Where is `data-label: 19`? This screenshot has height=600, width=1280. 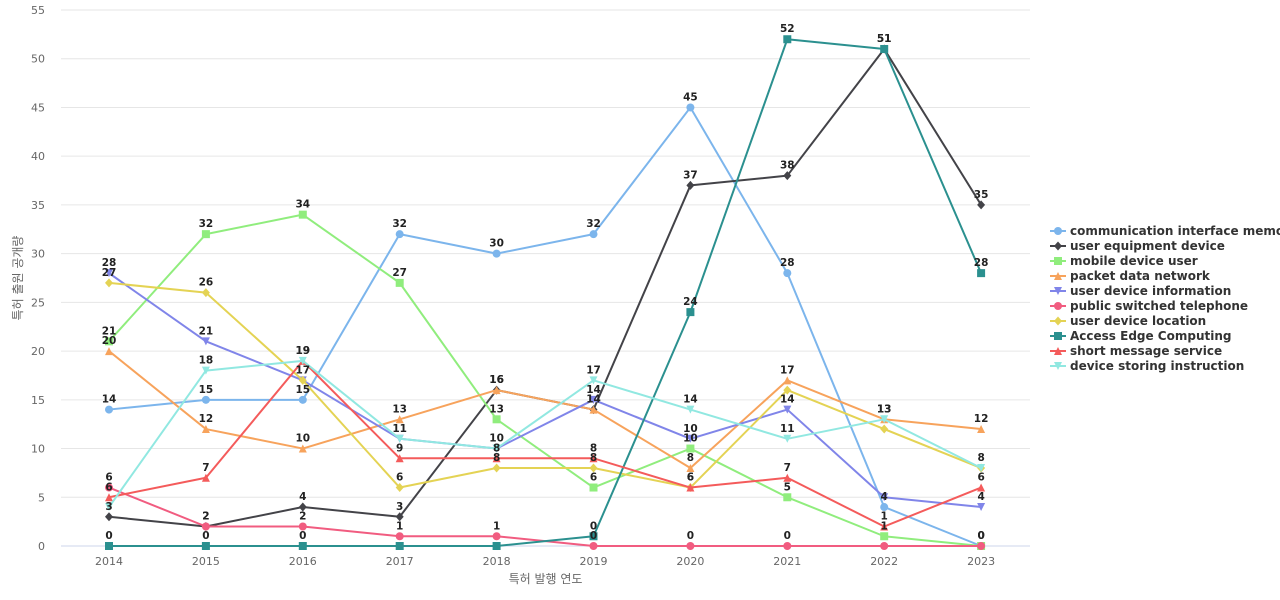
data-label: 19 is located at coordinates (302, 351).